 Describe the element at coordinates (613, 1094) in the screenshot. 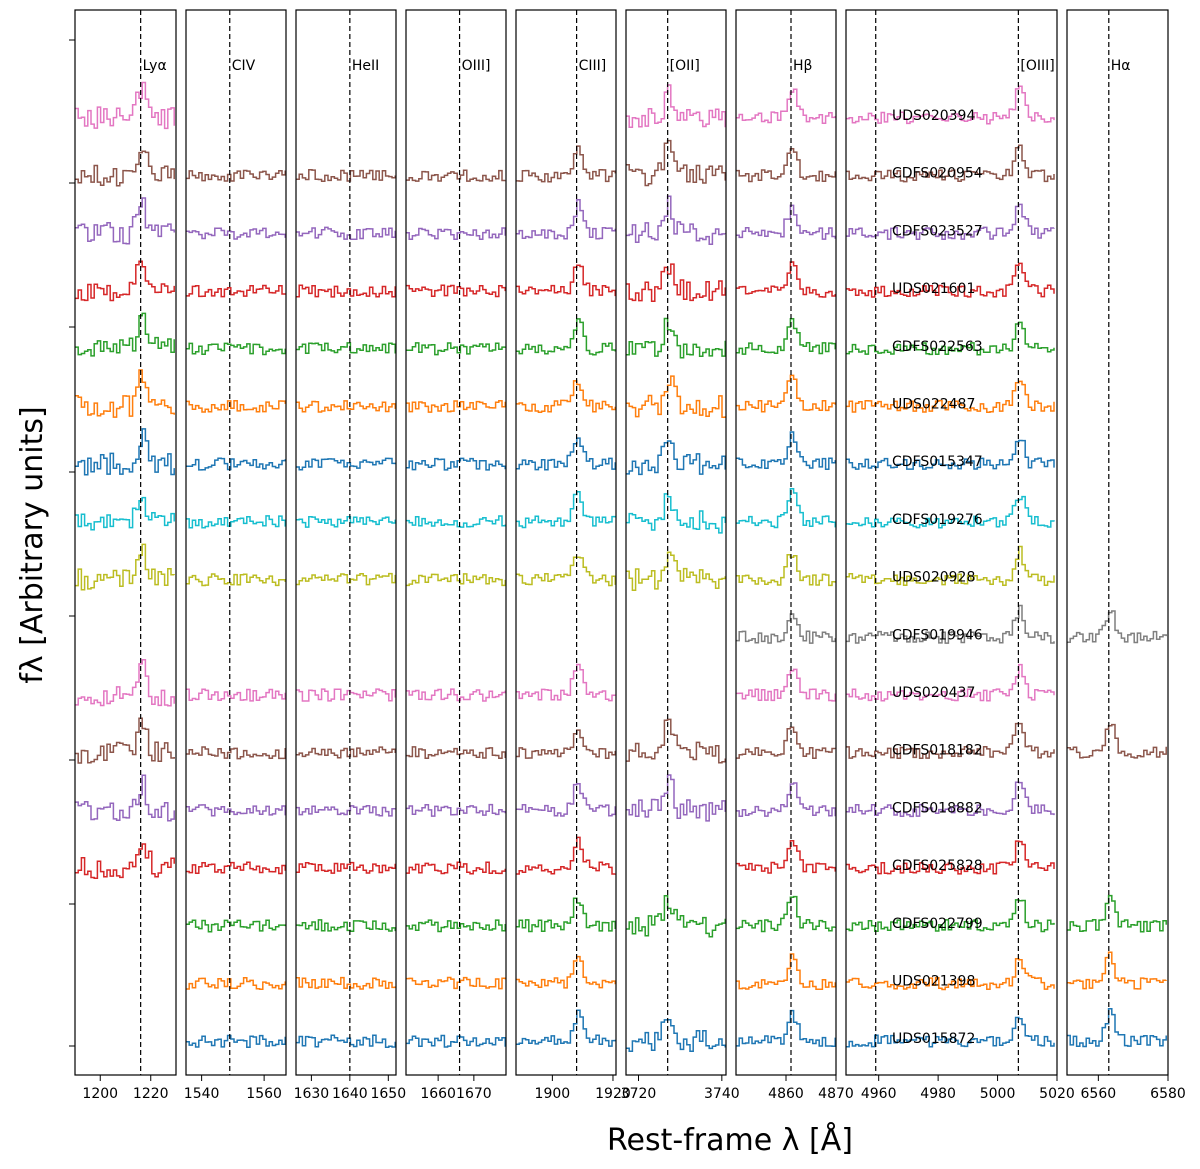

I see `x-tick-label-4-1: 1920` at that location.